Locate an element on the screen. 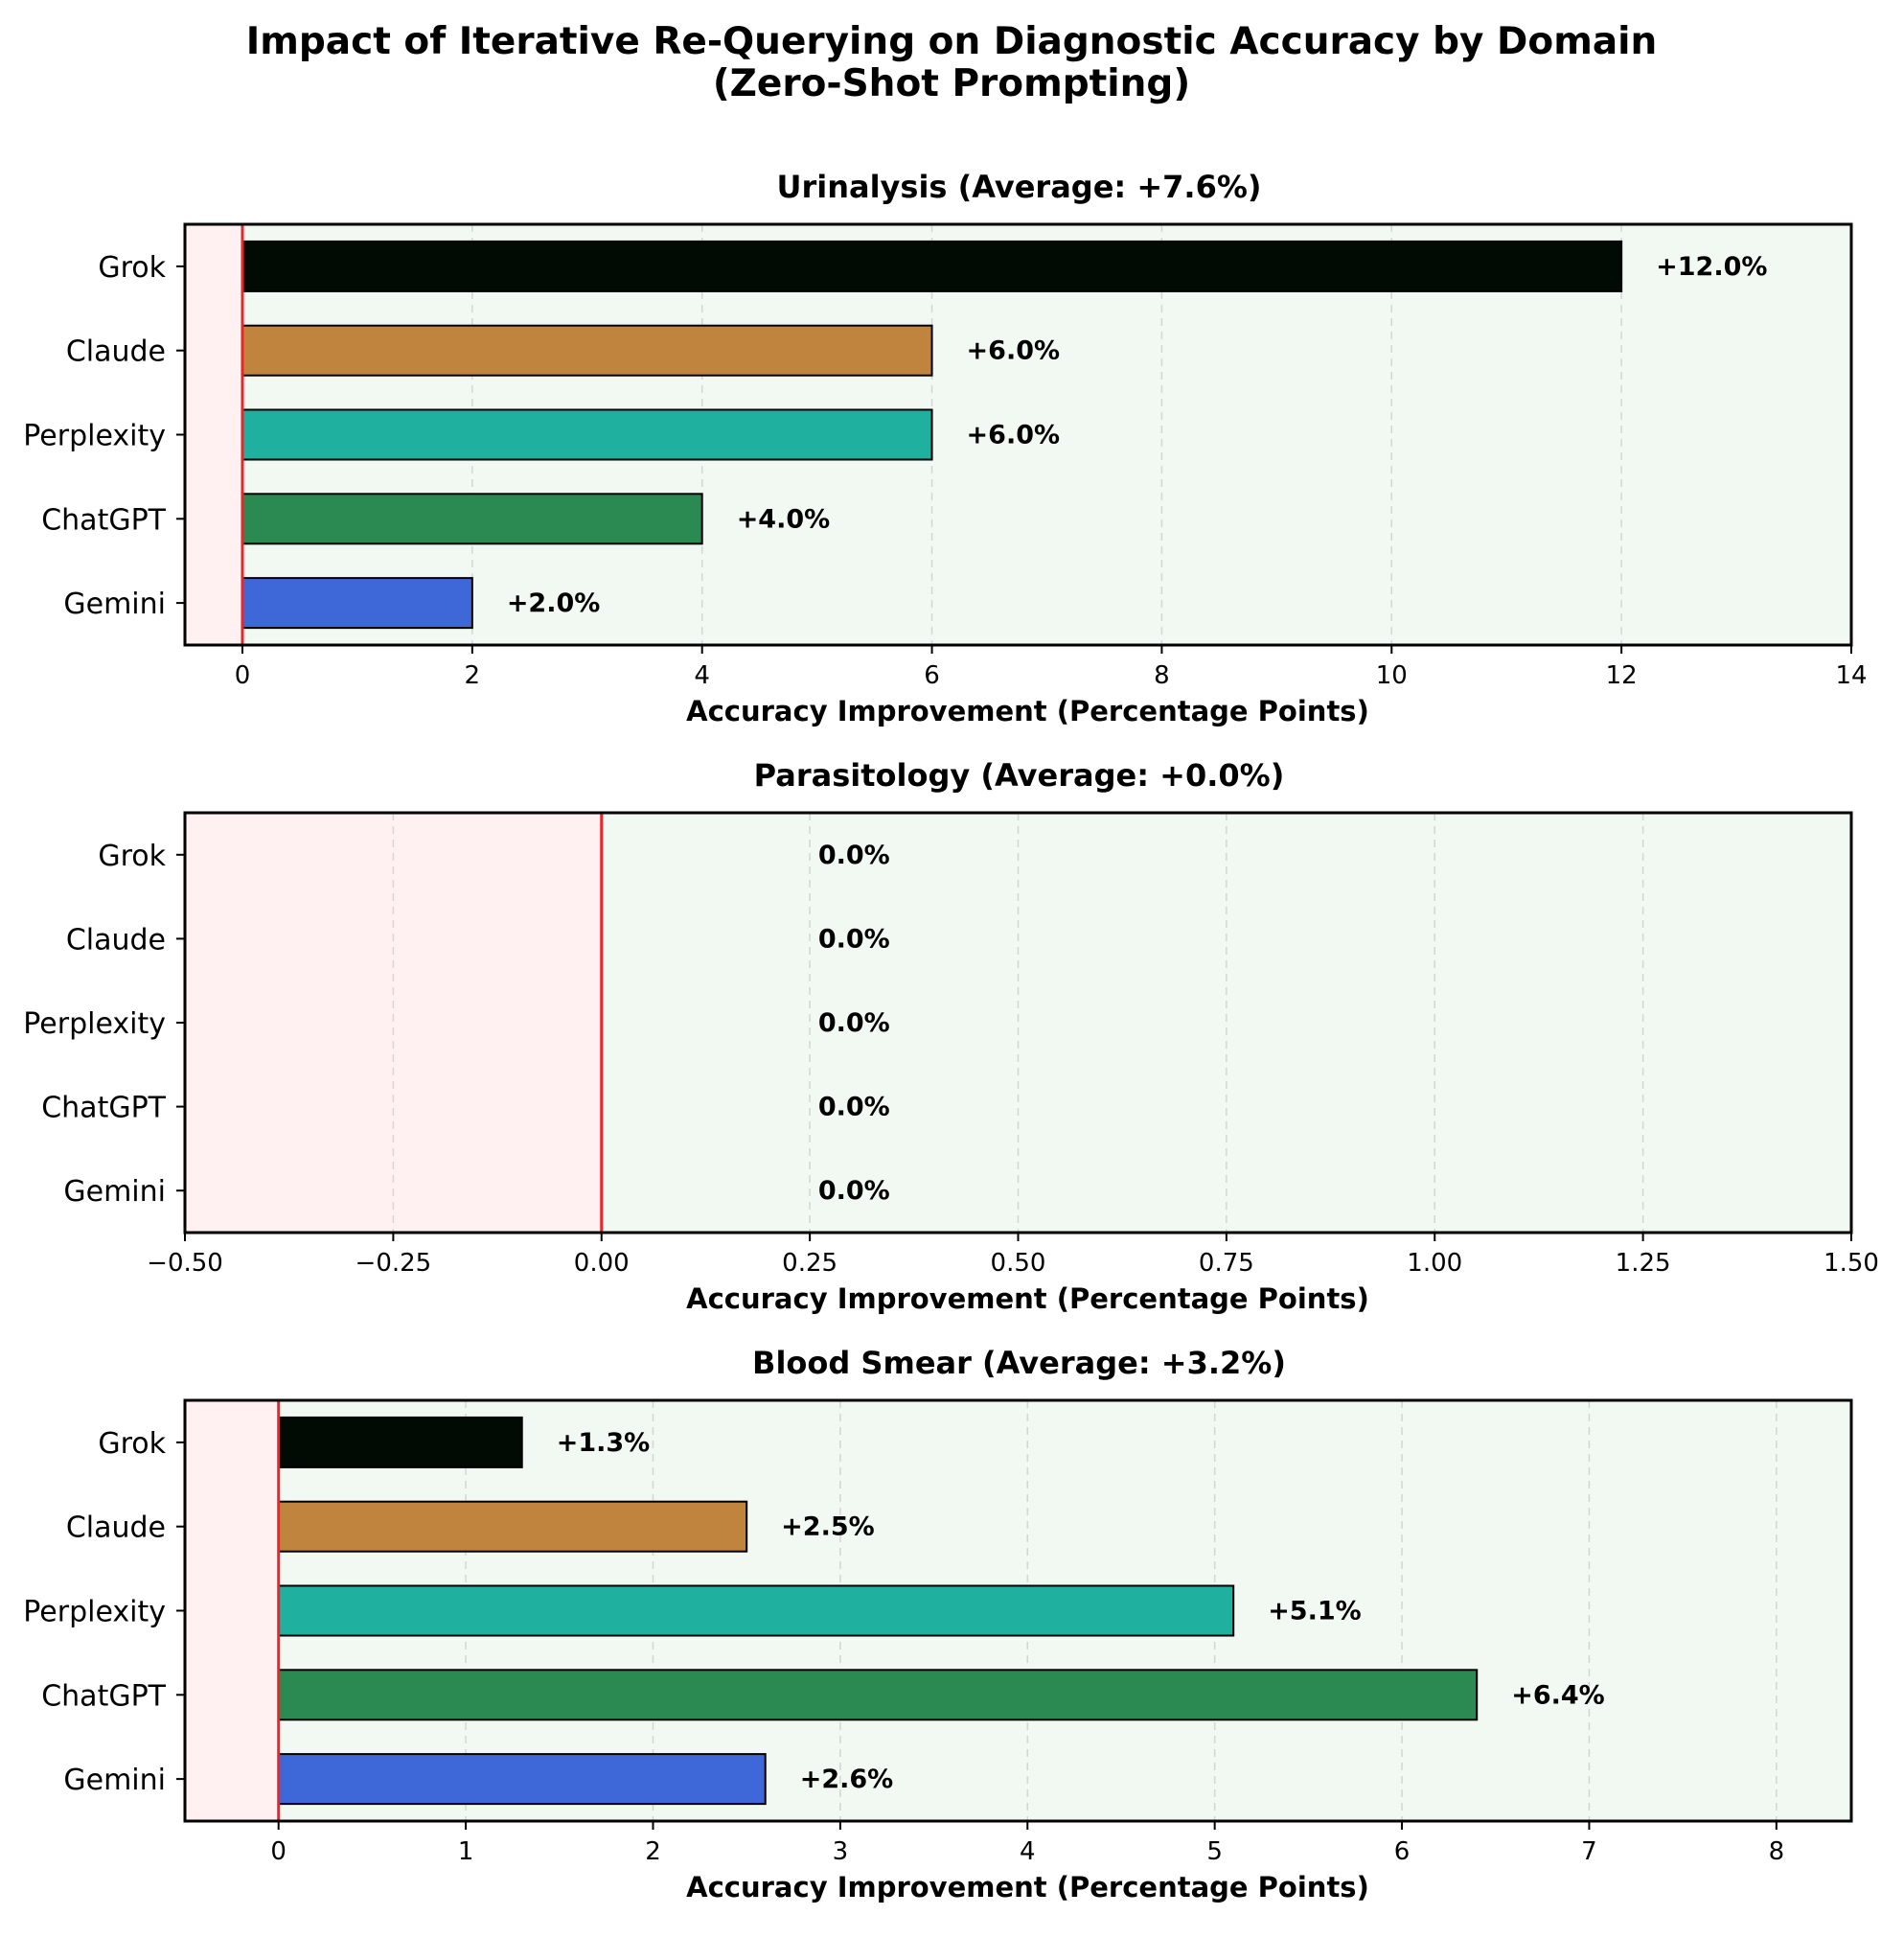 The image size is (1904, 1938). x-tick-label: 1.00 is located at coordinates (1435, 1263).